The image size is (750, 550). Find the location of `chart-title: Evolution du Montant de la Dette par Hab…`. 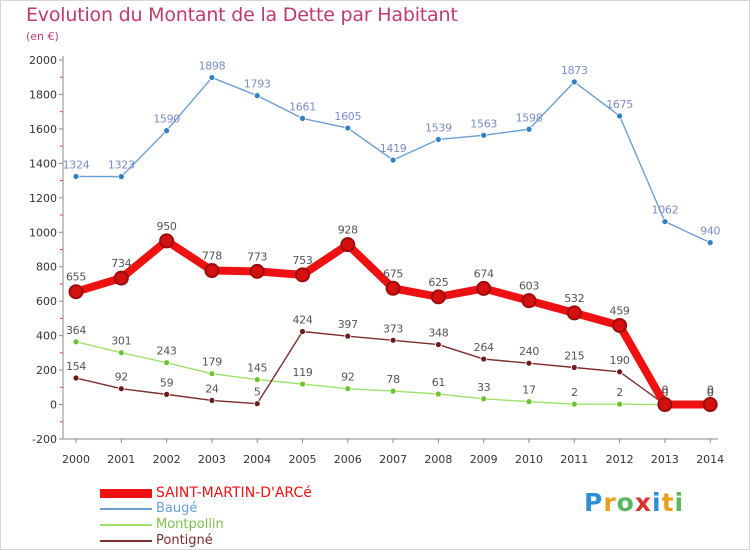

chart-title: Evolution du Montant de la Dette par Hab… is located at coordinates (242, 15).